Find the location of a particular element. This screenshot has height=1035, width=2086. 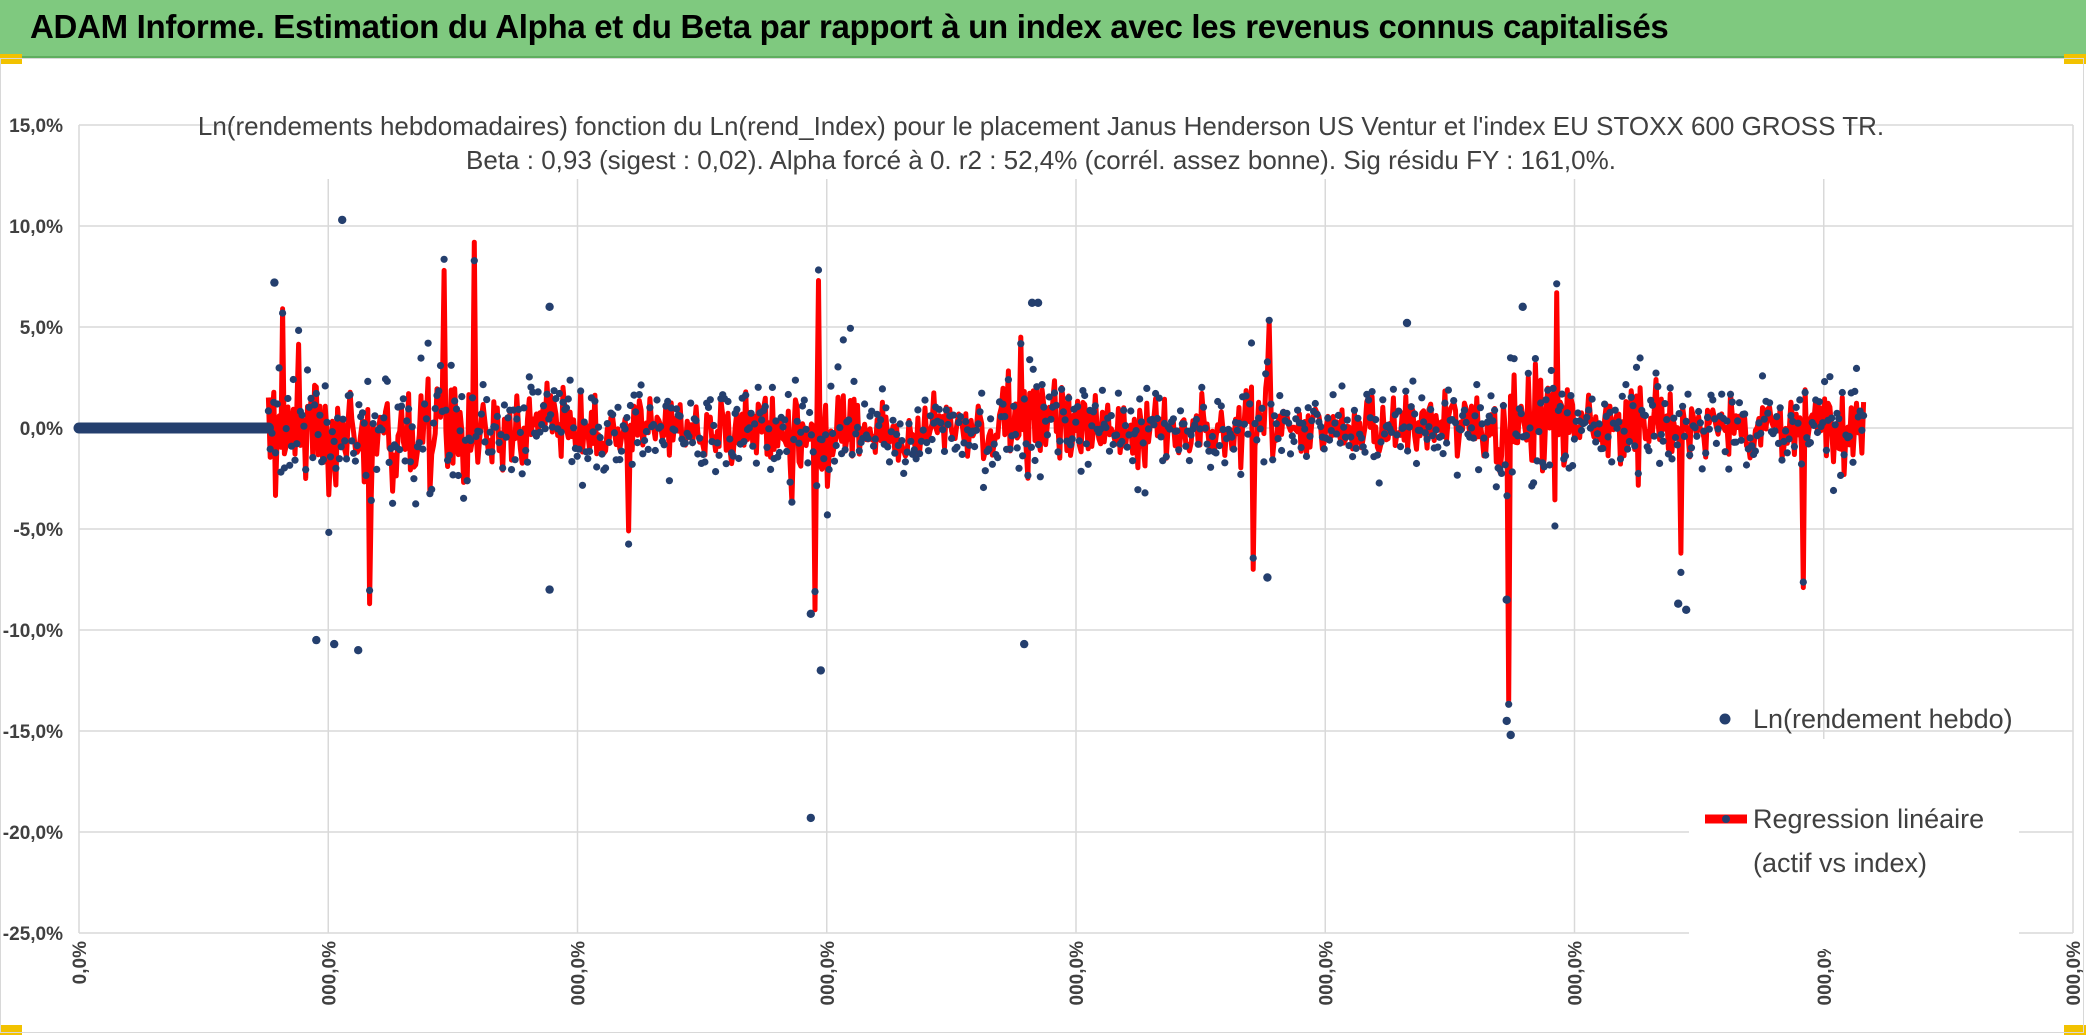

x-tick-label: 000,0% is located at coordinates (1825, 973).